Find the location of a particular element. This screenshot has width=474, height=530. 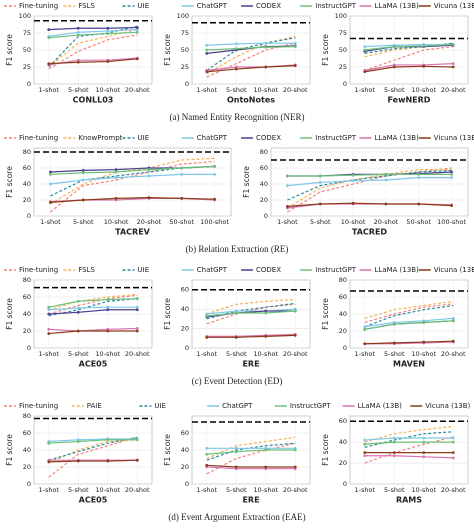

legend-label: UIE is located at coordinates (144, 270).